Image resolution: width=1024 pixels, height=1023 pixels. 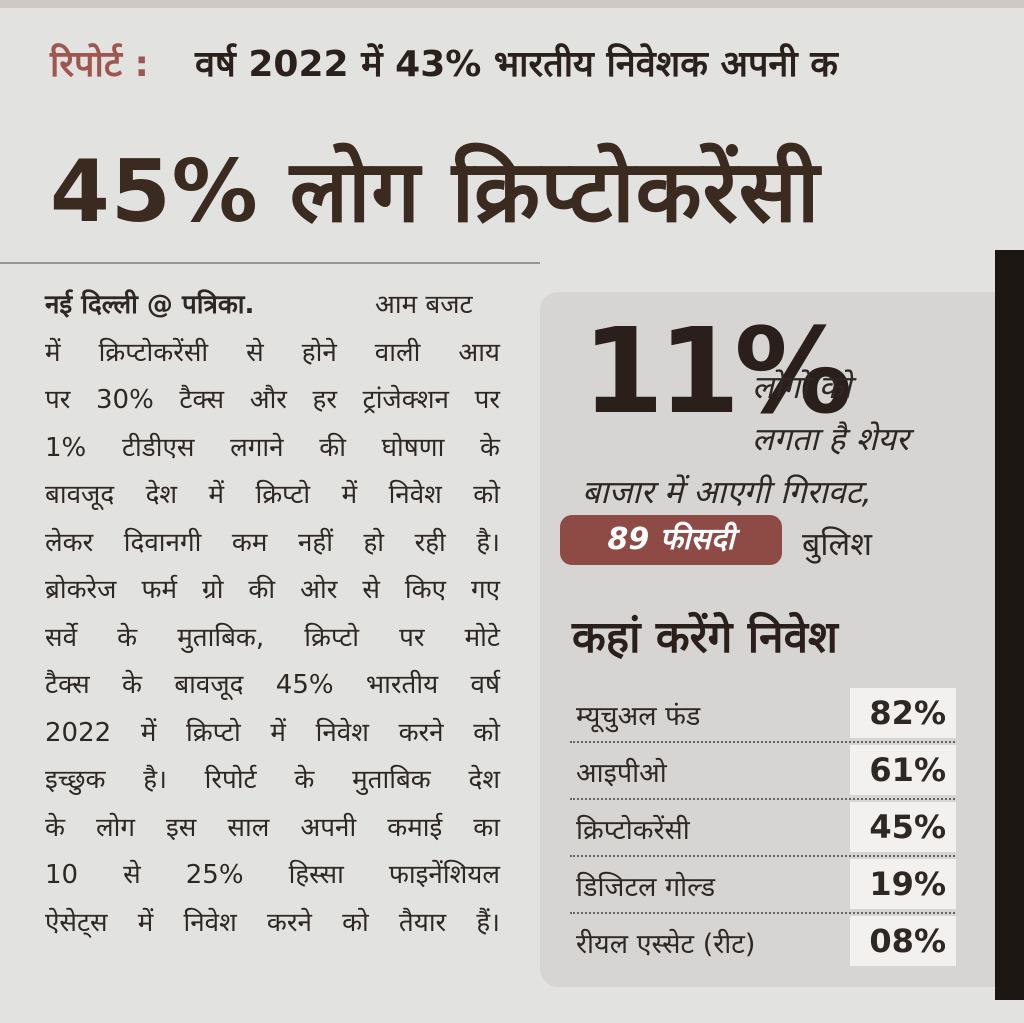 What do you see at coordinates (646, 887) in the screenshot?
I see `row-label: डिजिटल गोल्ड` at bounding box center [646, 887].